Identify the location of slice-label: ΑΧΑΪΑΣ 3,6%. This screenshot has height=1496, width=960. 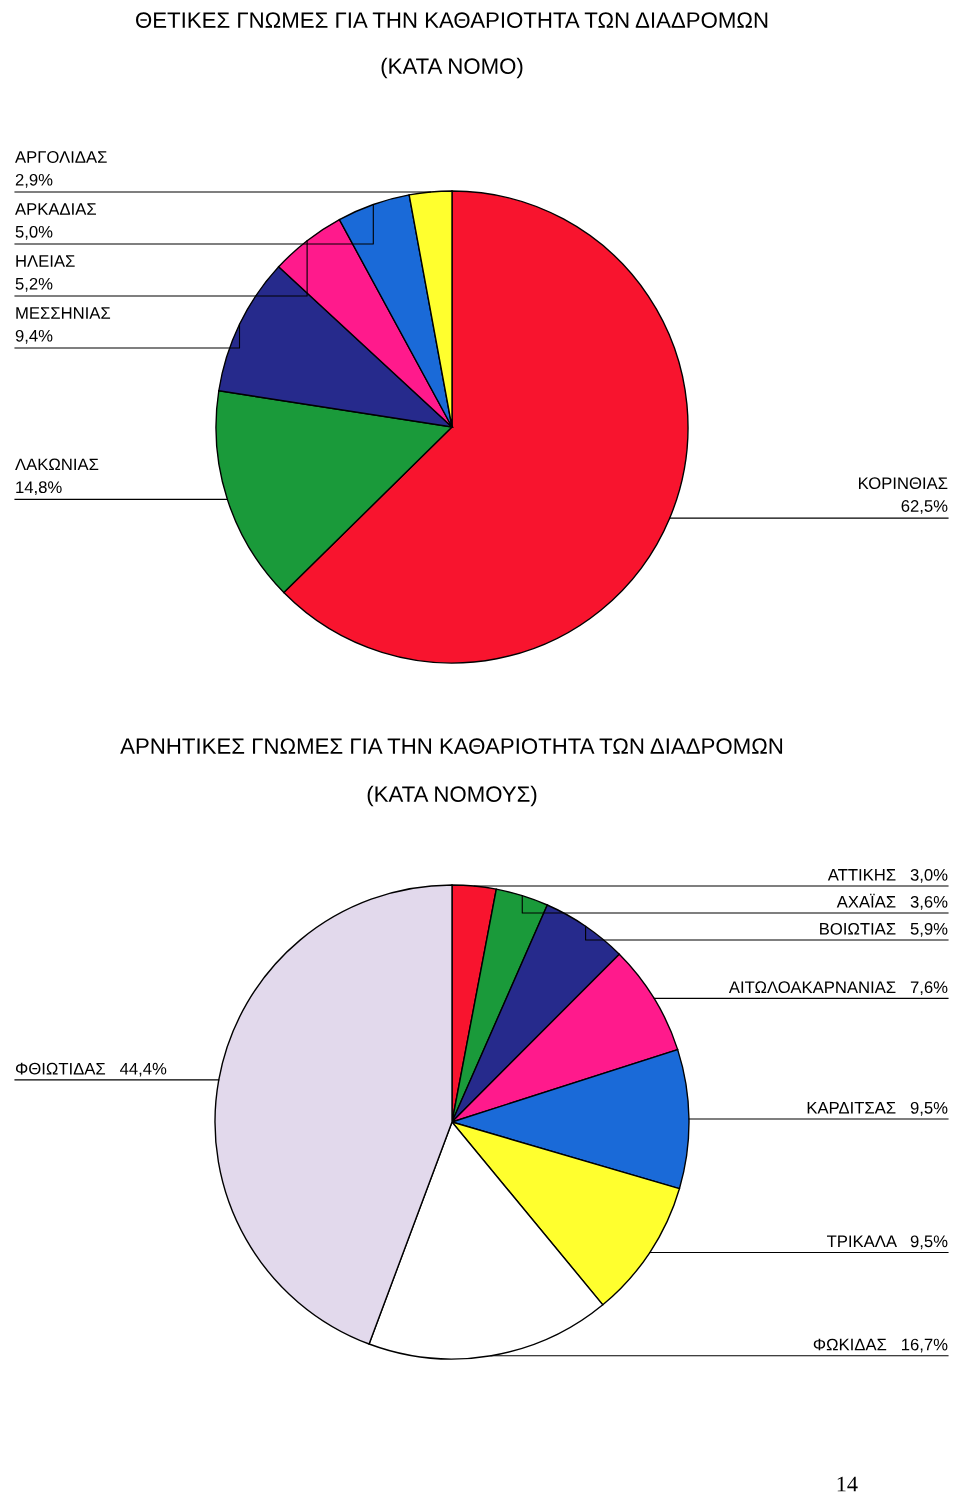
(892, 901).